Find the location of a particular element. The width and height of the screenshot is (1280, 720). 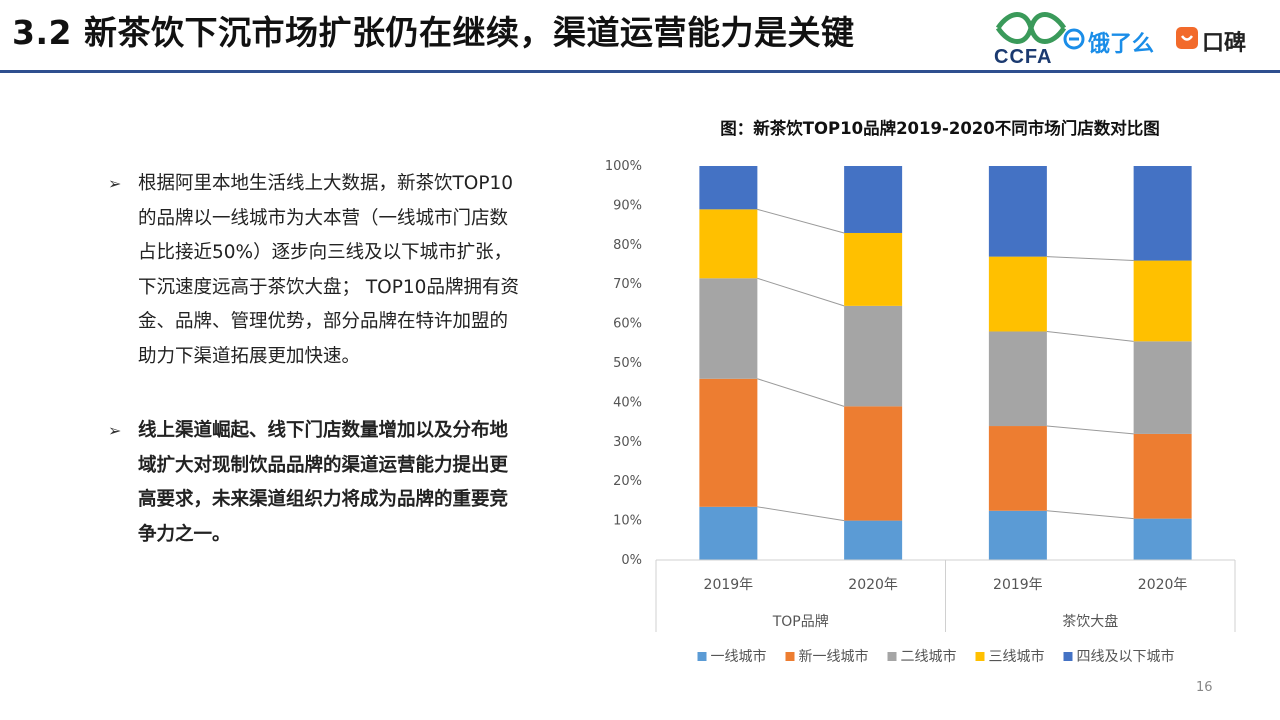

bullet-line: 金、品牌、管理优势，部分品牌在特许加盟的 is located at coordinates (323, 321).